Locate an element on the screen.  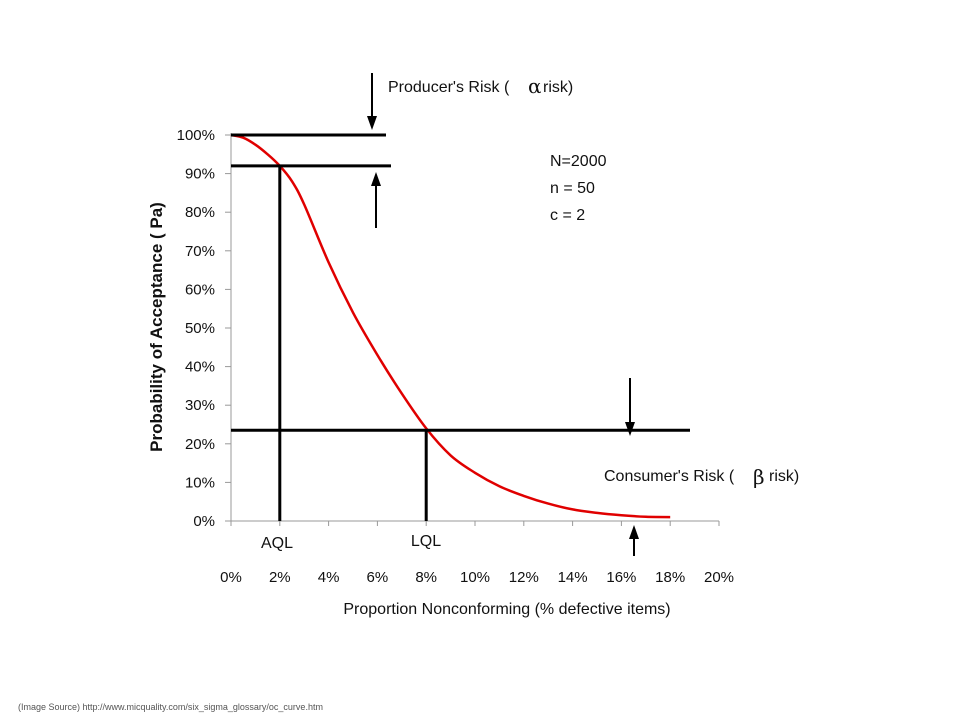
x-tick-label: 0% is located at coordinates (231, 577).